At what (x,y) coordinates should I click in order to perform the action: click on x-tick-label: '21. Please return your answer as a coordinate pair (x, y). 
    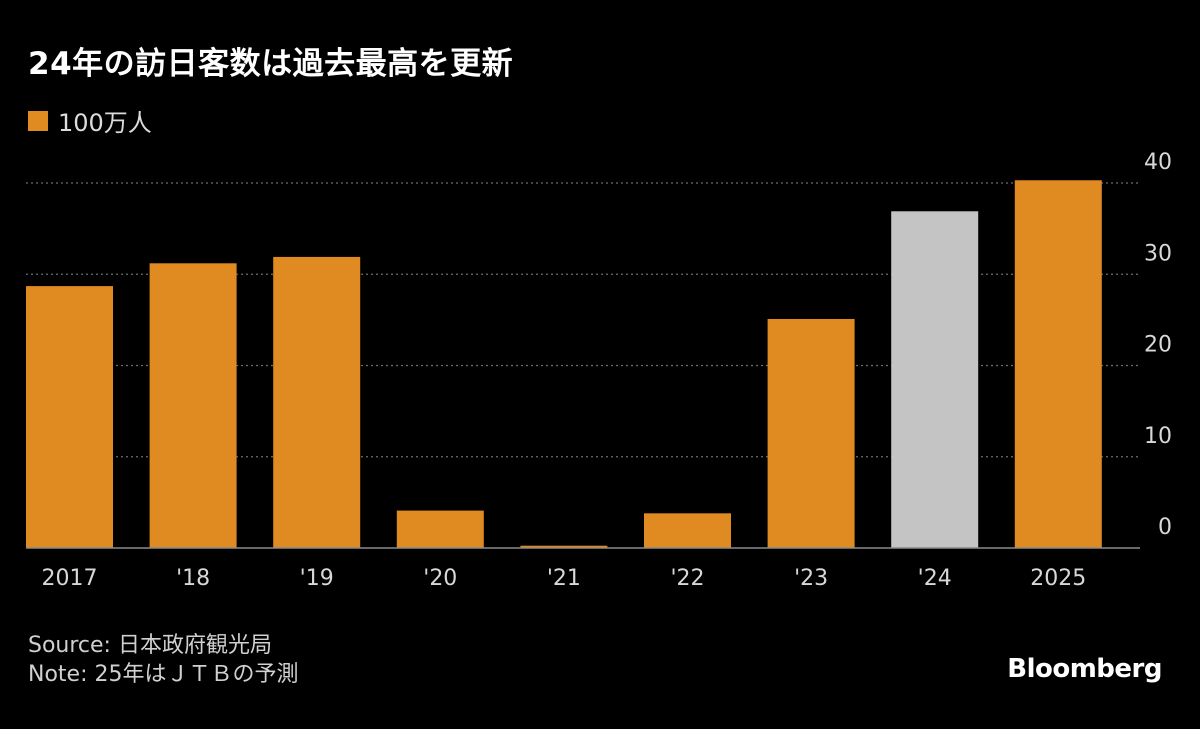
    Looking at the image, I should click on (564, 578).